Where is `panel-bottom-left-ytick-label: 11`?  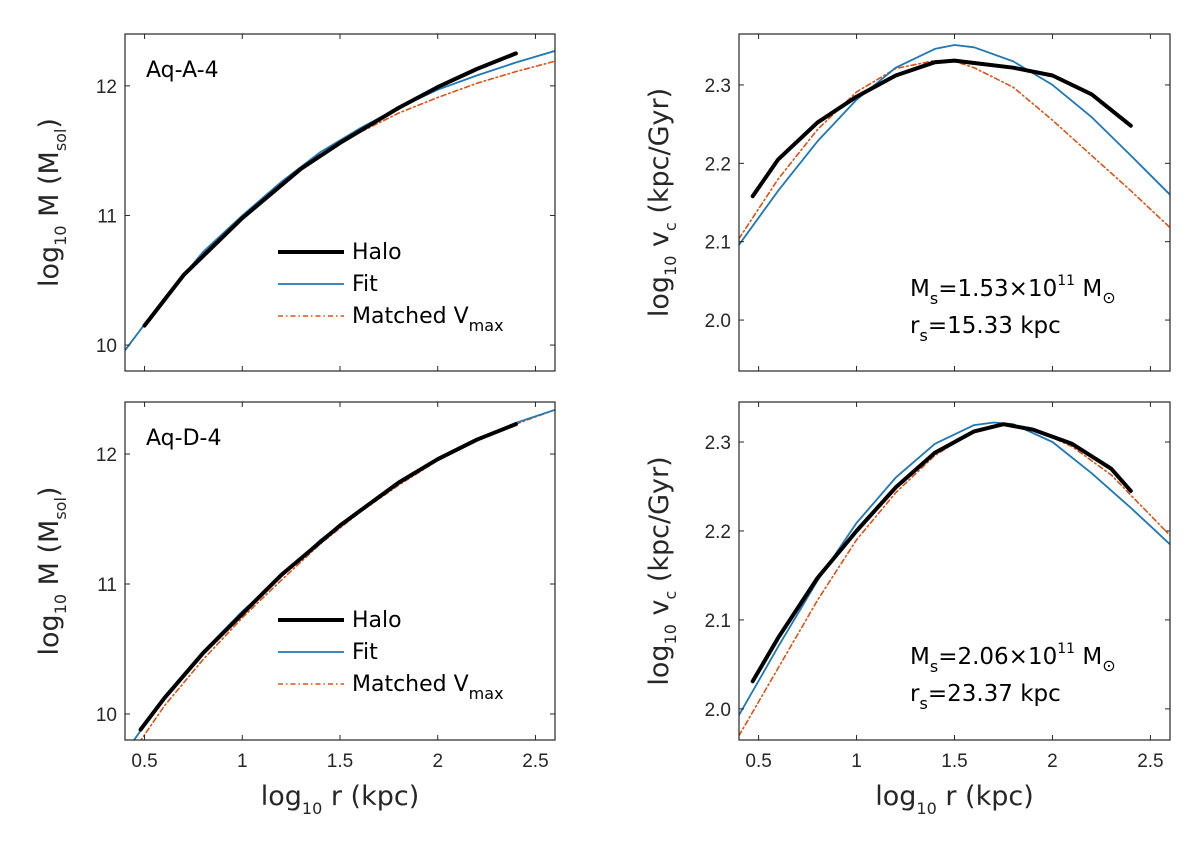 panel-bottom-left-ytick-label: 11 is located at coordinates (107, 585).